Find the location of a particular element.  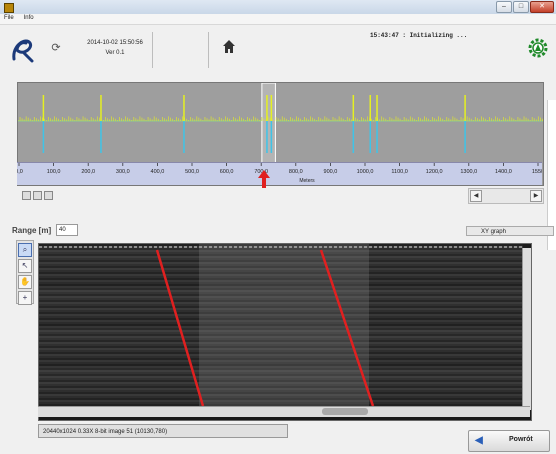

refresh-icon: ⟳ is located at coordinates (56, 48).